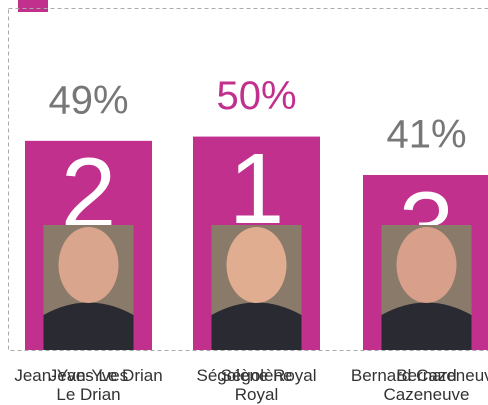 The image size is (488, 405). I want to click on category-label: Ségolène RoyalSégolène Royal, so click(256, 385).